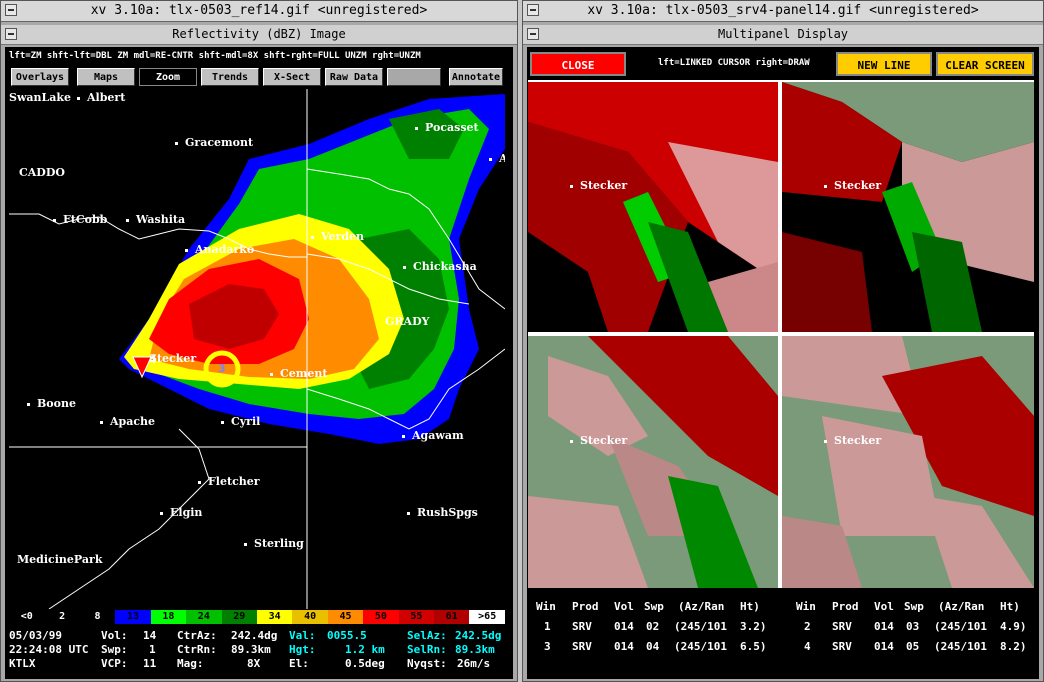  Describe the element at coordinates (1013, 626) in the screenshot. I see `row-ht: 4.9)` at that location.